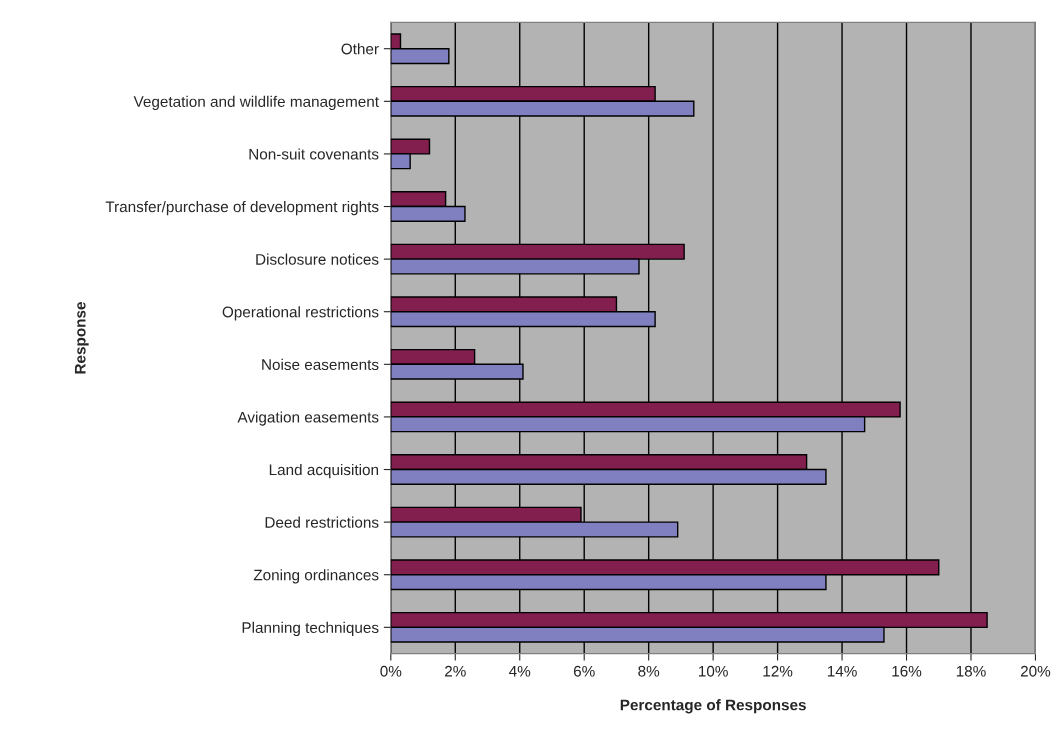 This screenshot has width=1062, height=747. Describe the element at coordinates (310, 629) in the screenshot. I see `y-tick-label: Planning techniques` at that location.